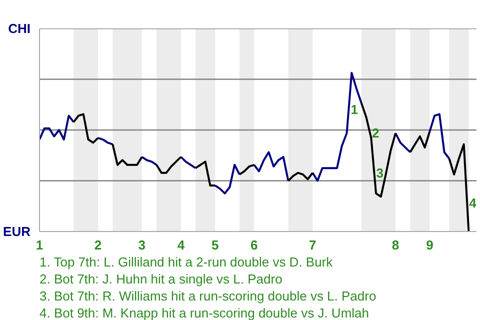  I want to click on x-tick-label: 7, so click(312, 245).